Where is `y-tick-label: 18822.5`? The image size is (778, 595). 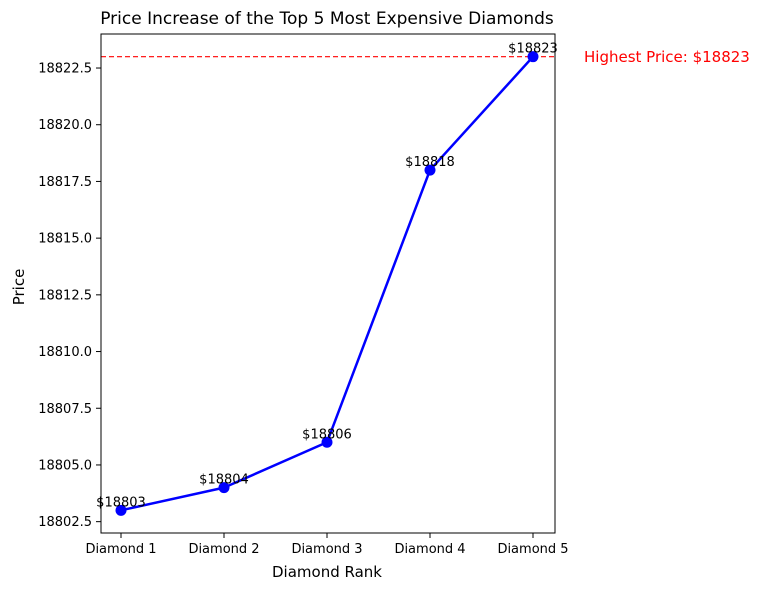
y-tick-label: 18822.5 is located at coordinates (65, 69).